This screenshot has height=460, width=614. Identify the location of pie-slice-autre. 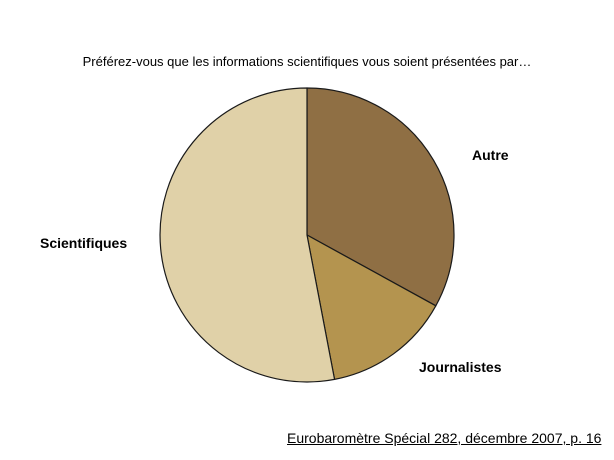
(380, 197).